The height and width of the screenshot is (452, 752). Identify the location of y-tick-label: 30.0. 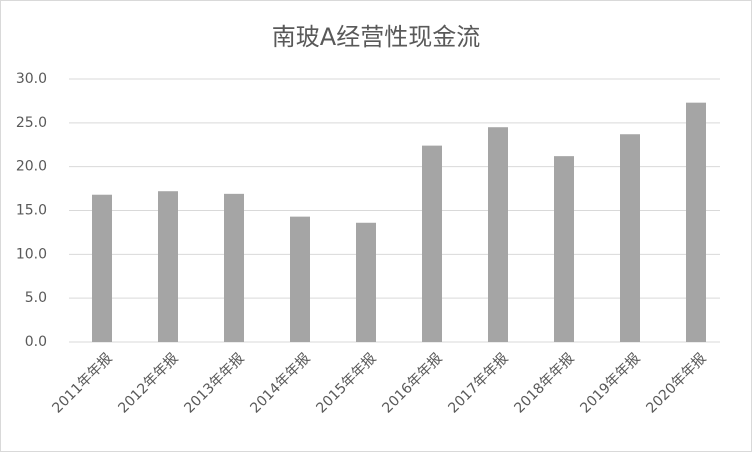
(31, 79).